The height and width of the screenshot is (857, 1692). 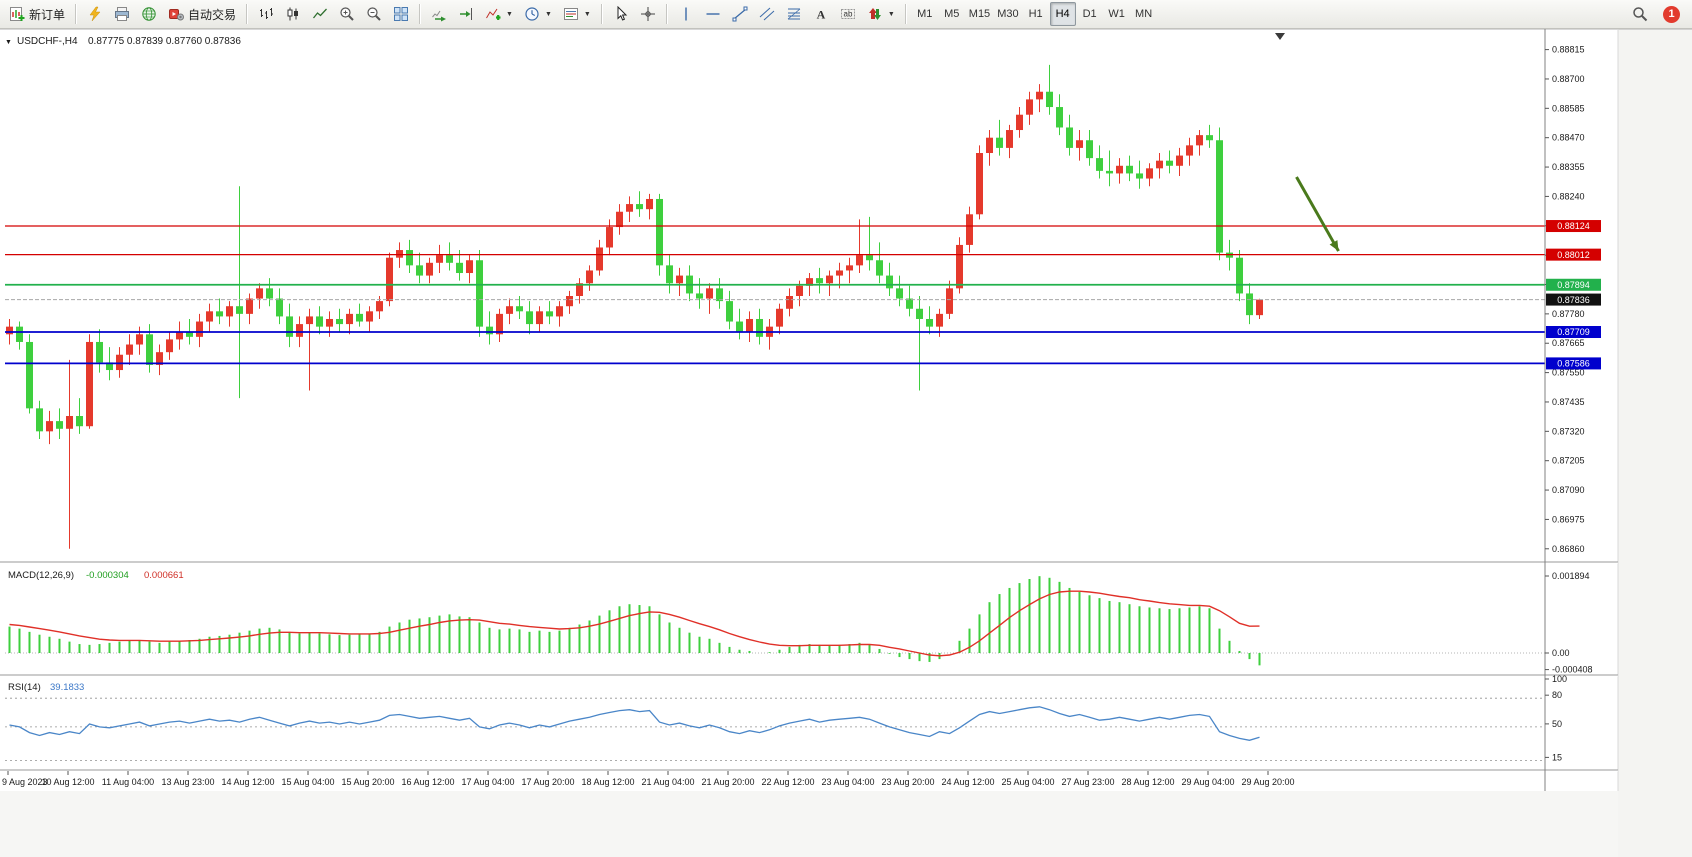 What do you see at coordinates (532, 14) in the screenshot?
I see `clock-icon` at bounding box center [532, 14].